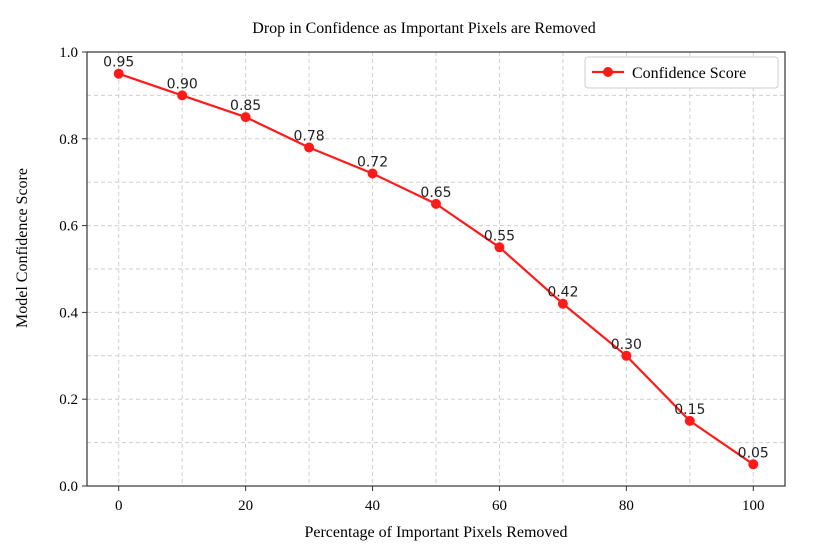 This screenshot has width=813, height=547. I want to click on y-tick-label: 0.0, so click(68, 487).